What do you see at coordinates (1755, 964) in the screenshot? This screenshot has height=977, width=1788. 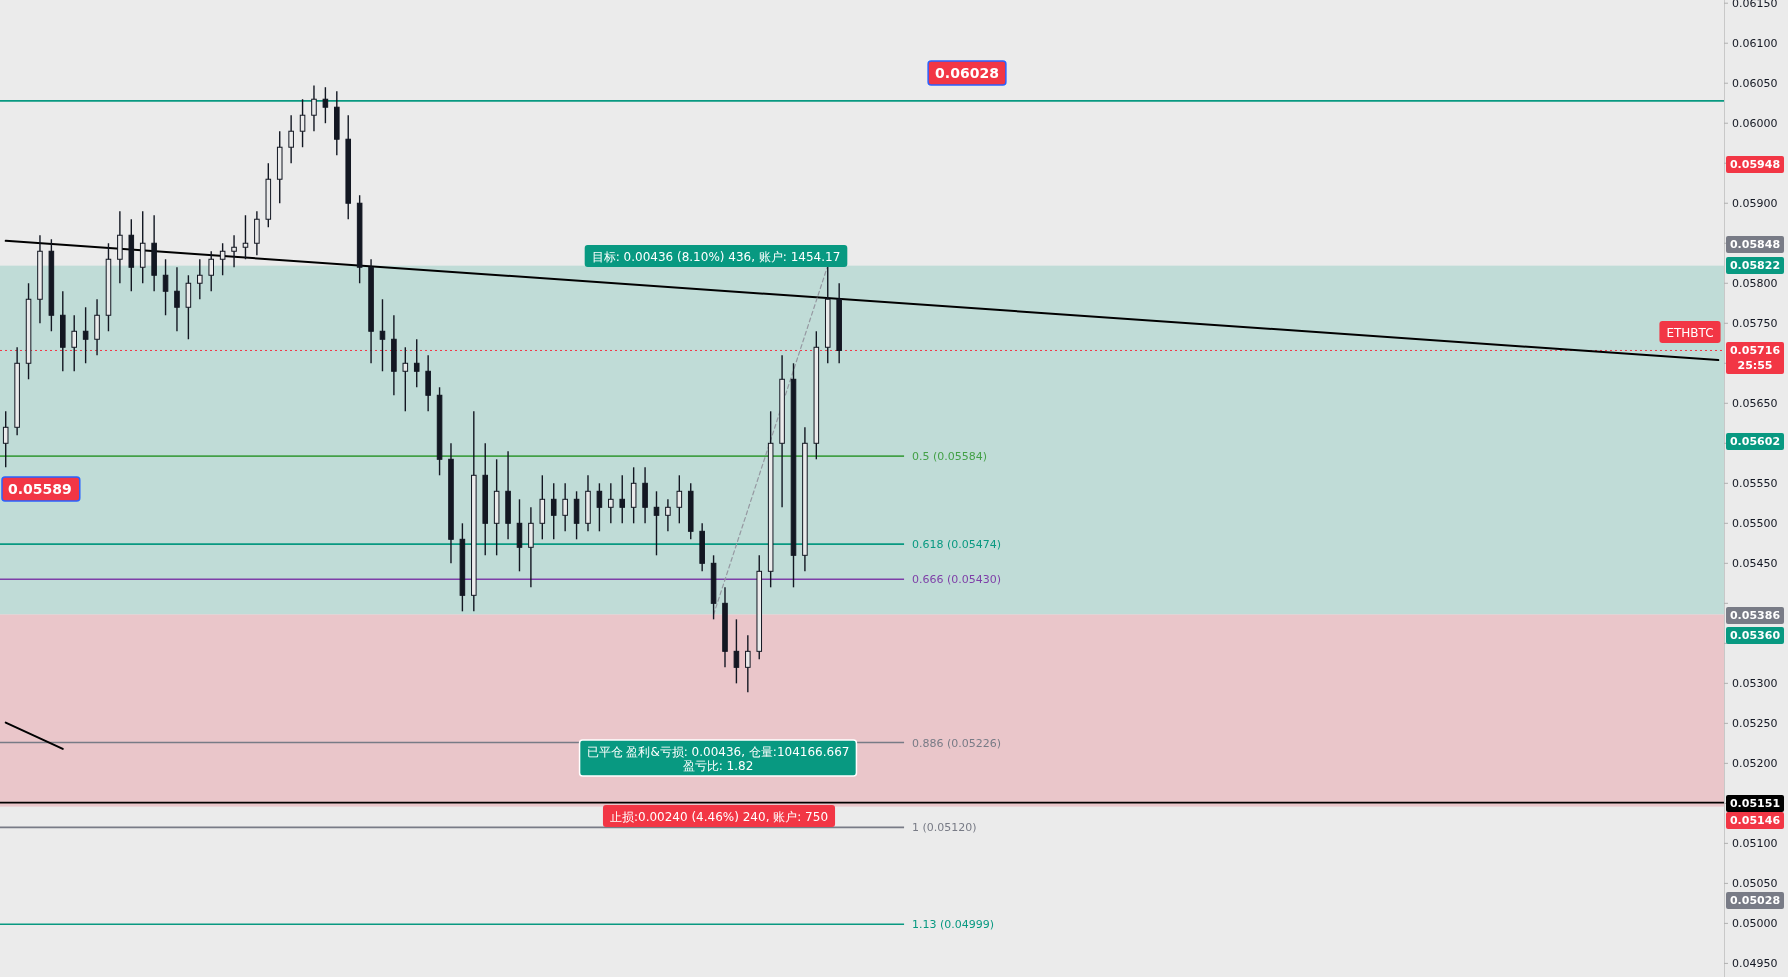 I see `y-tick-label: 0.04950` at bounding box center [1755, 964].